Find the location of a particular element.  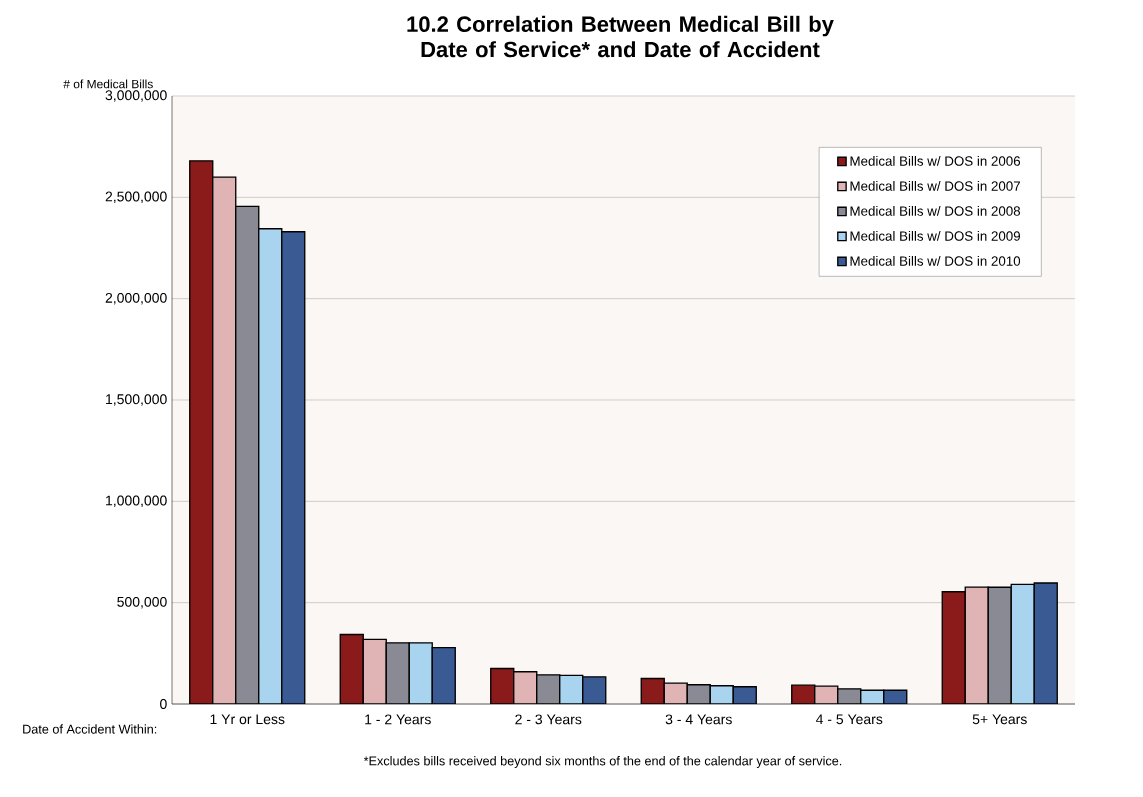

legend-label: Medical Bills w/ DOS in 2009 is located at coordinates (935, 235).